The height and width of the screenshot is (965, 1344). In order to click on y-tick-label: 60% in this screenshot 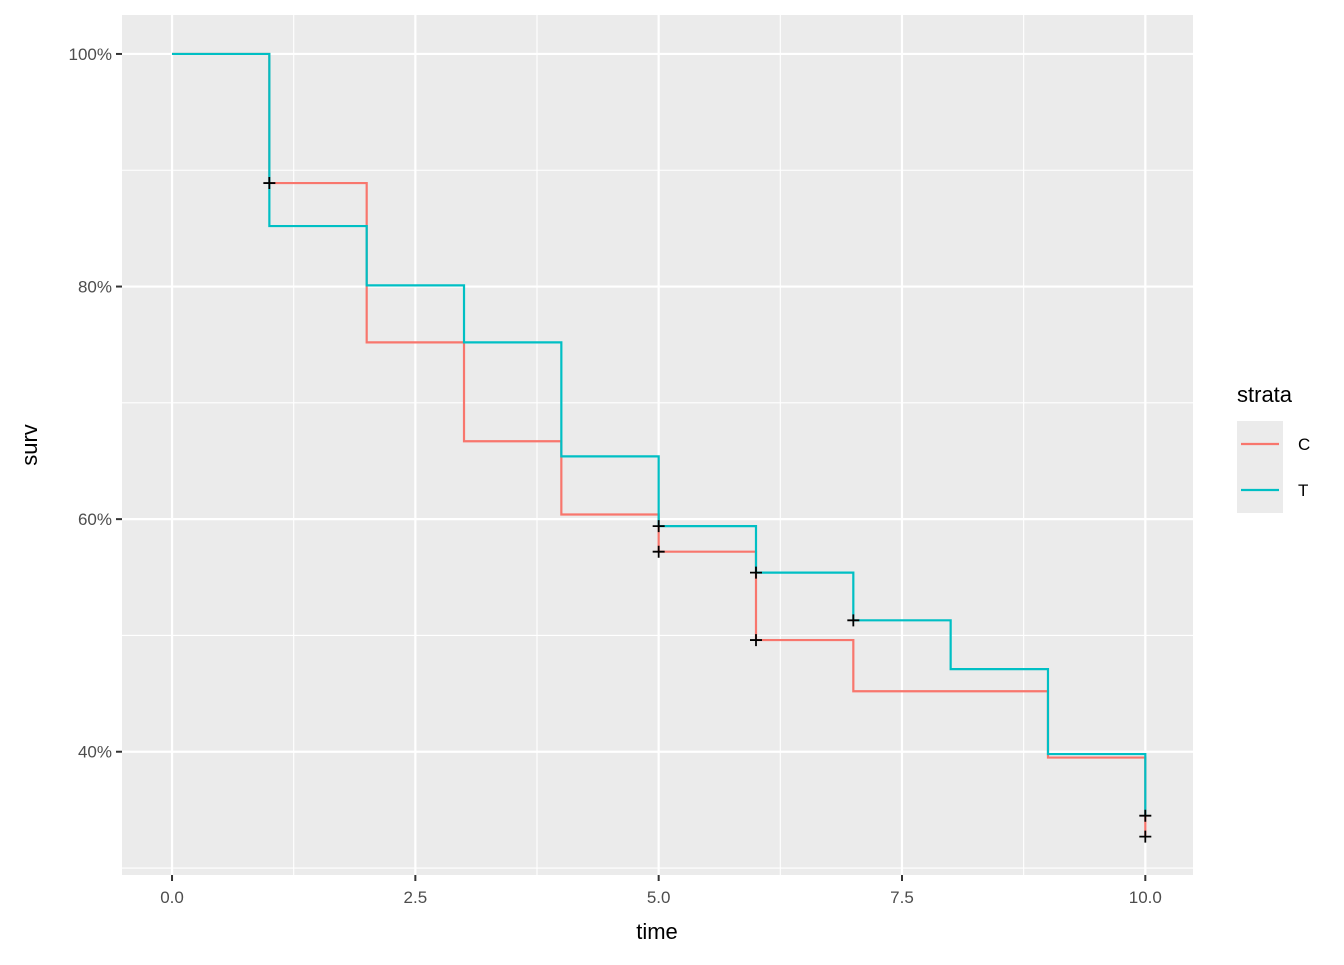, I will do `click(95, 519)`.